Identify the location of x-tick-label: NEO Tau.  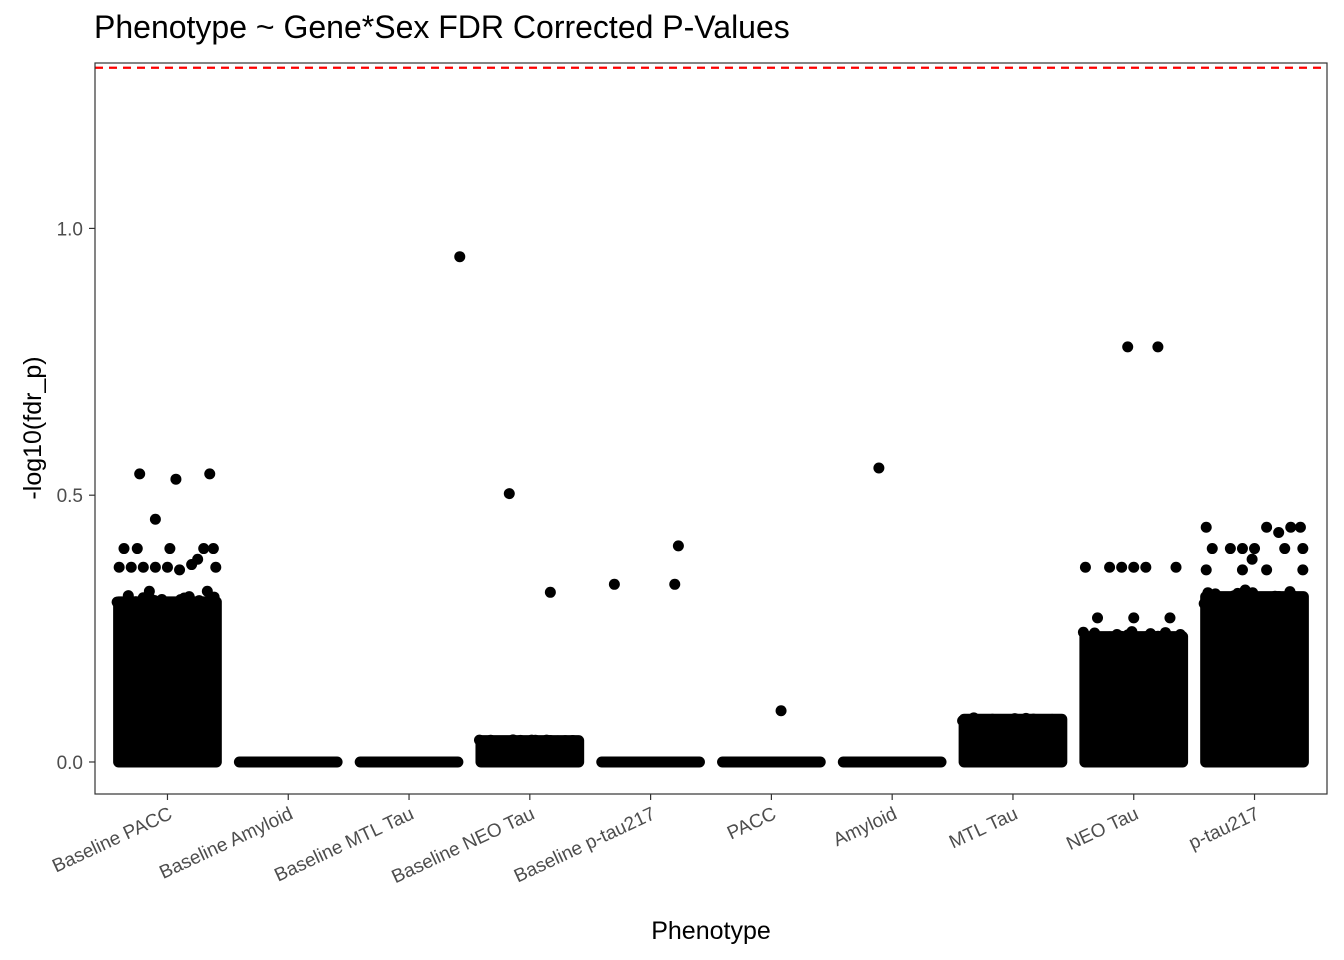
(1102, 828).